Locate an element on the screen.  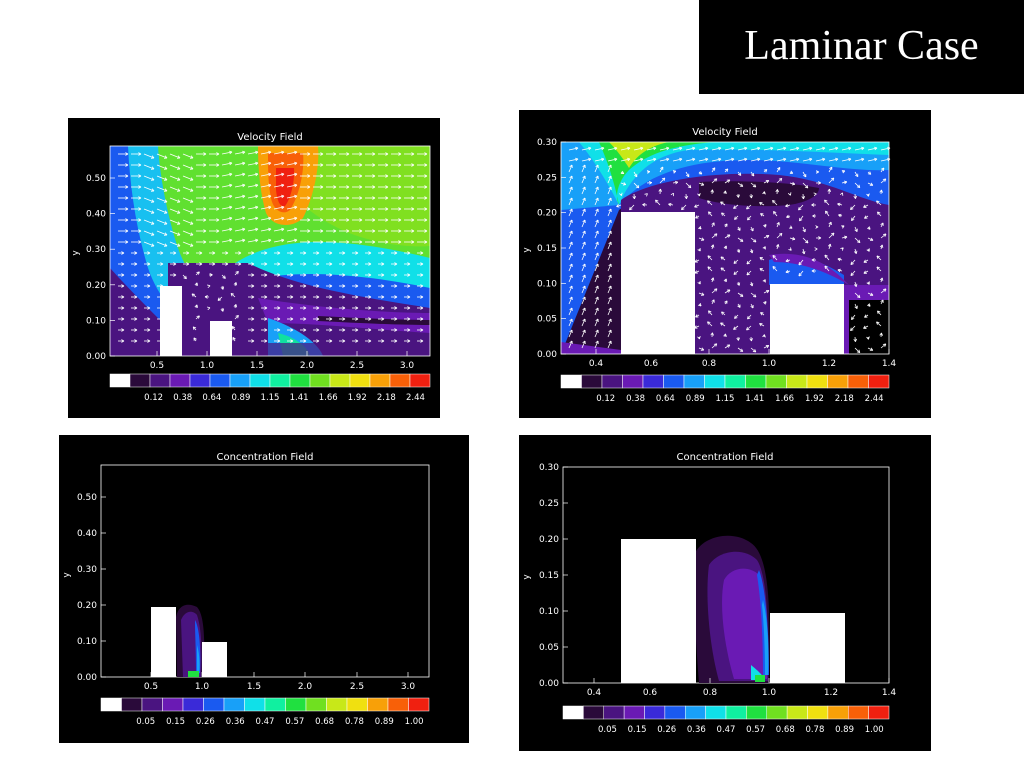
x-tick-label: 1.0 is located at coordinates (769, 693).